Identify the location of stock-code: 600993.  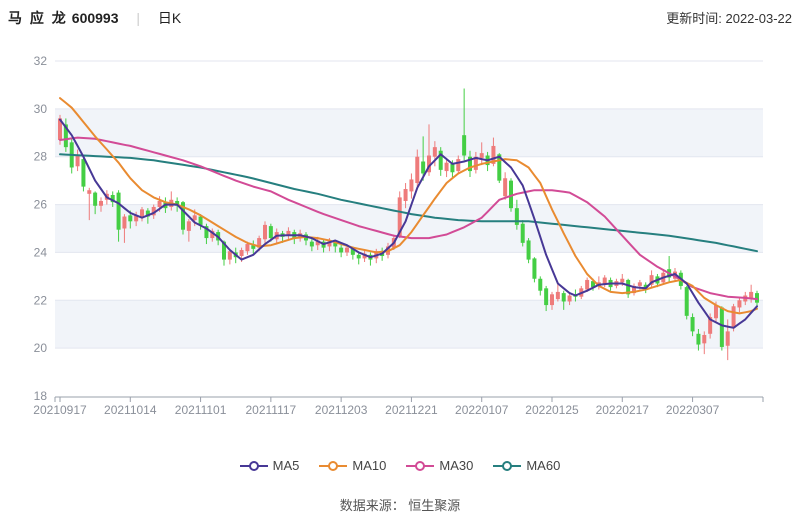
(95, 18).